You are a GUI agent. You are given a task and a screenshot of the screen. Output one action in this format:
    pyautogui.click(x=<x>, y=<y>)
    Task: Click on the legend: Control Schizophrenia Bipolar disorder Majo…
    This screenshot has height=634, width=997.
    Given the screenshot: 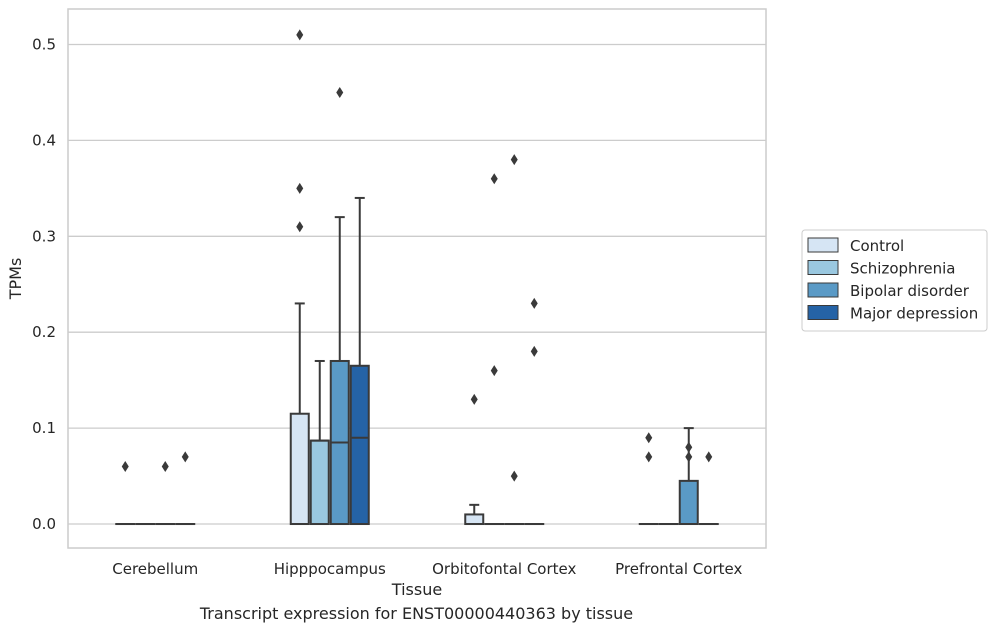 What is the action you would take?
    pyautogui.click(x=894, y=280)
    